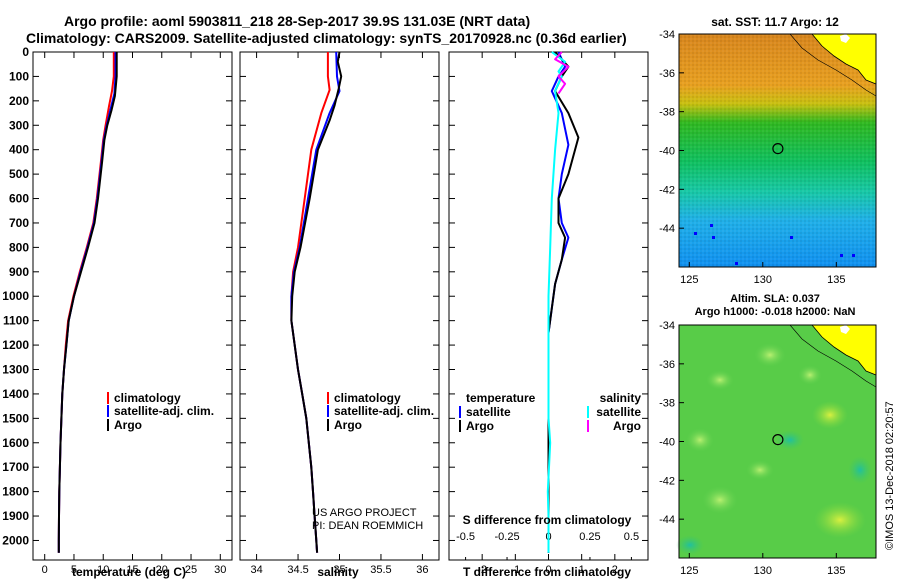 The height and width of the screenshot is (580, 900). Describe the element at coordinates (547, 545) in the screenshot. I see `s-difference-axis-ticks: -0.5 -0.25 0 0.25 0.5` at that location.